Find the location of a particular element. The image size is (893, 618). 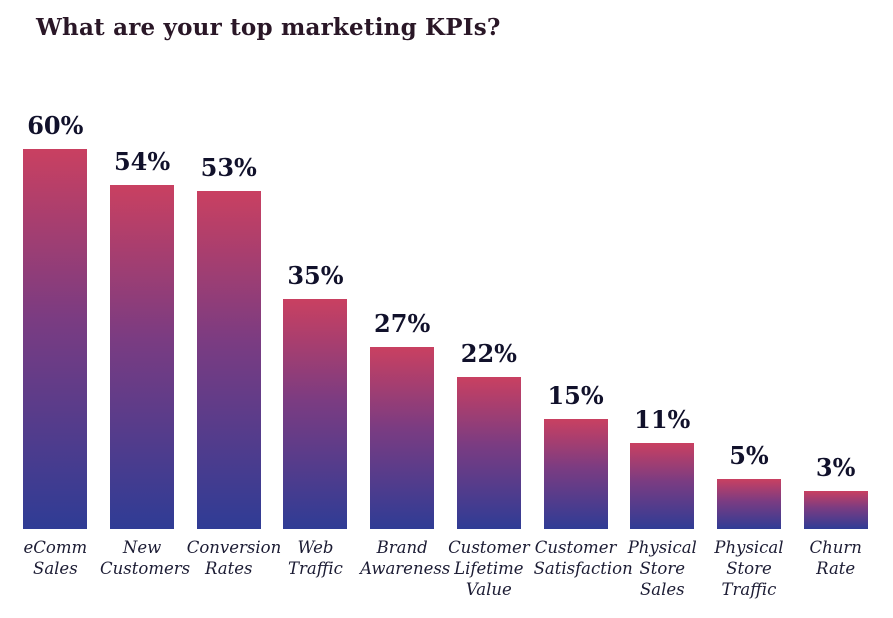

category-label: Churn Rate is located at coordinates (835, 558).